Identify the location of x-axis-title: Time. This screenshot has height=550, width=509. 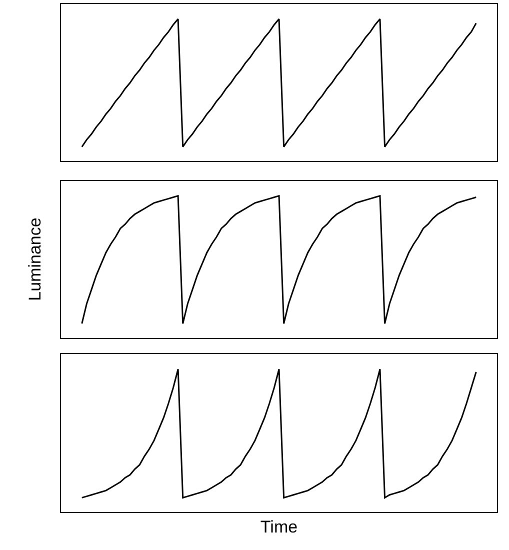
(279, 527).